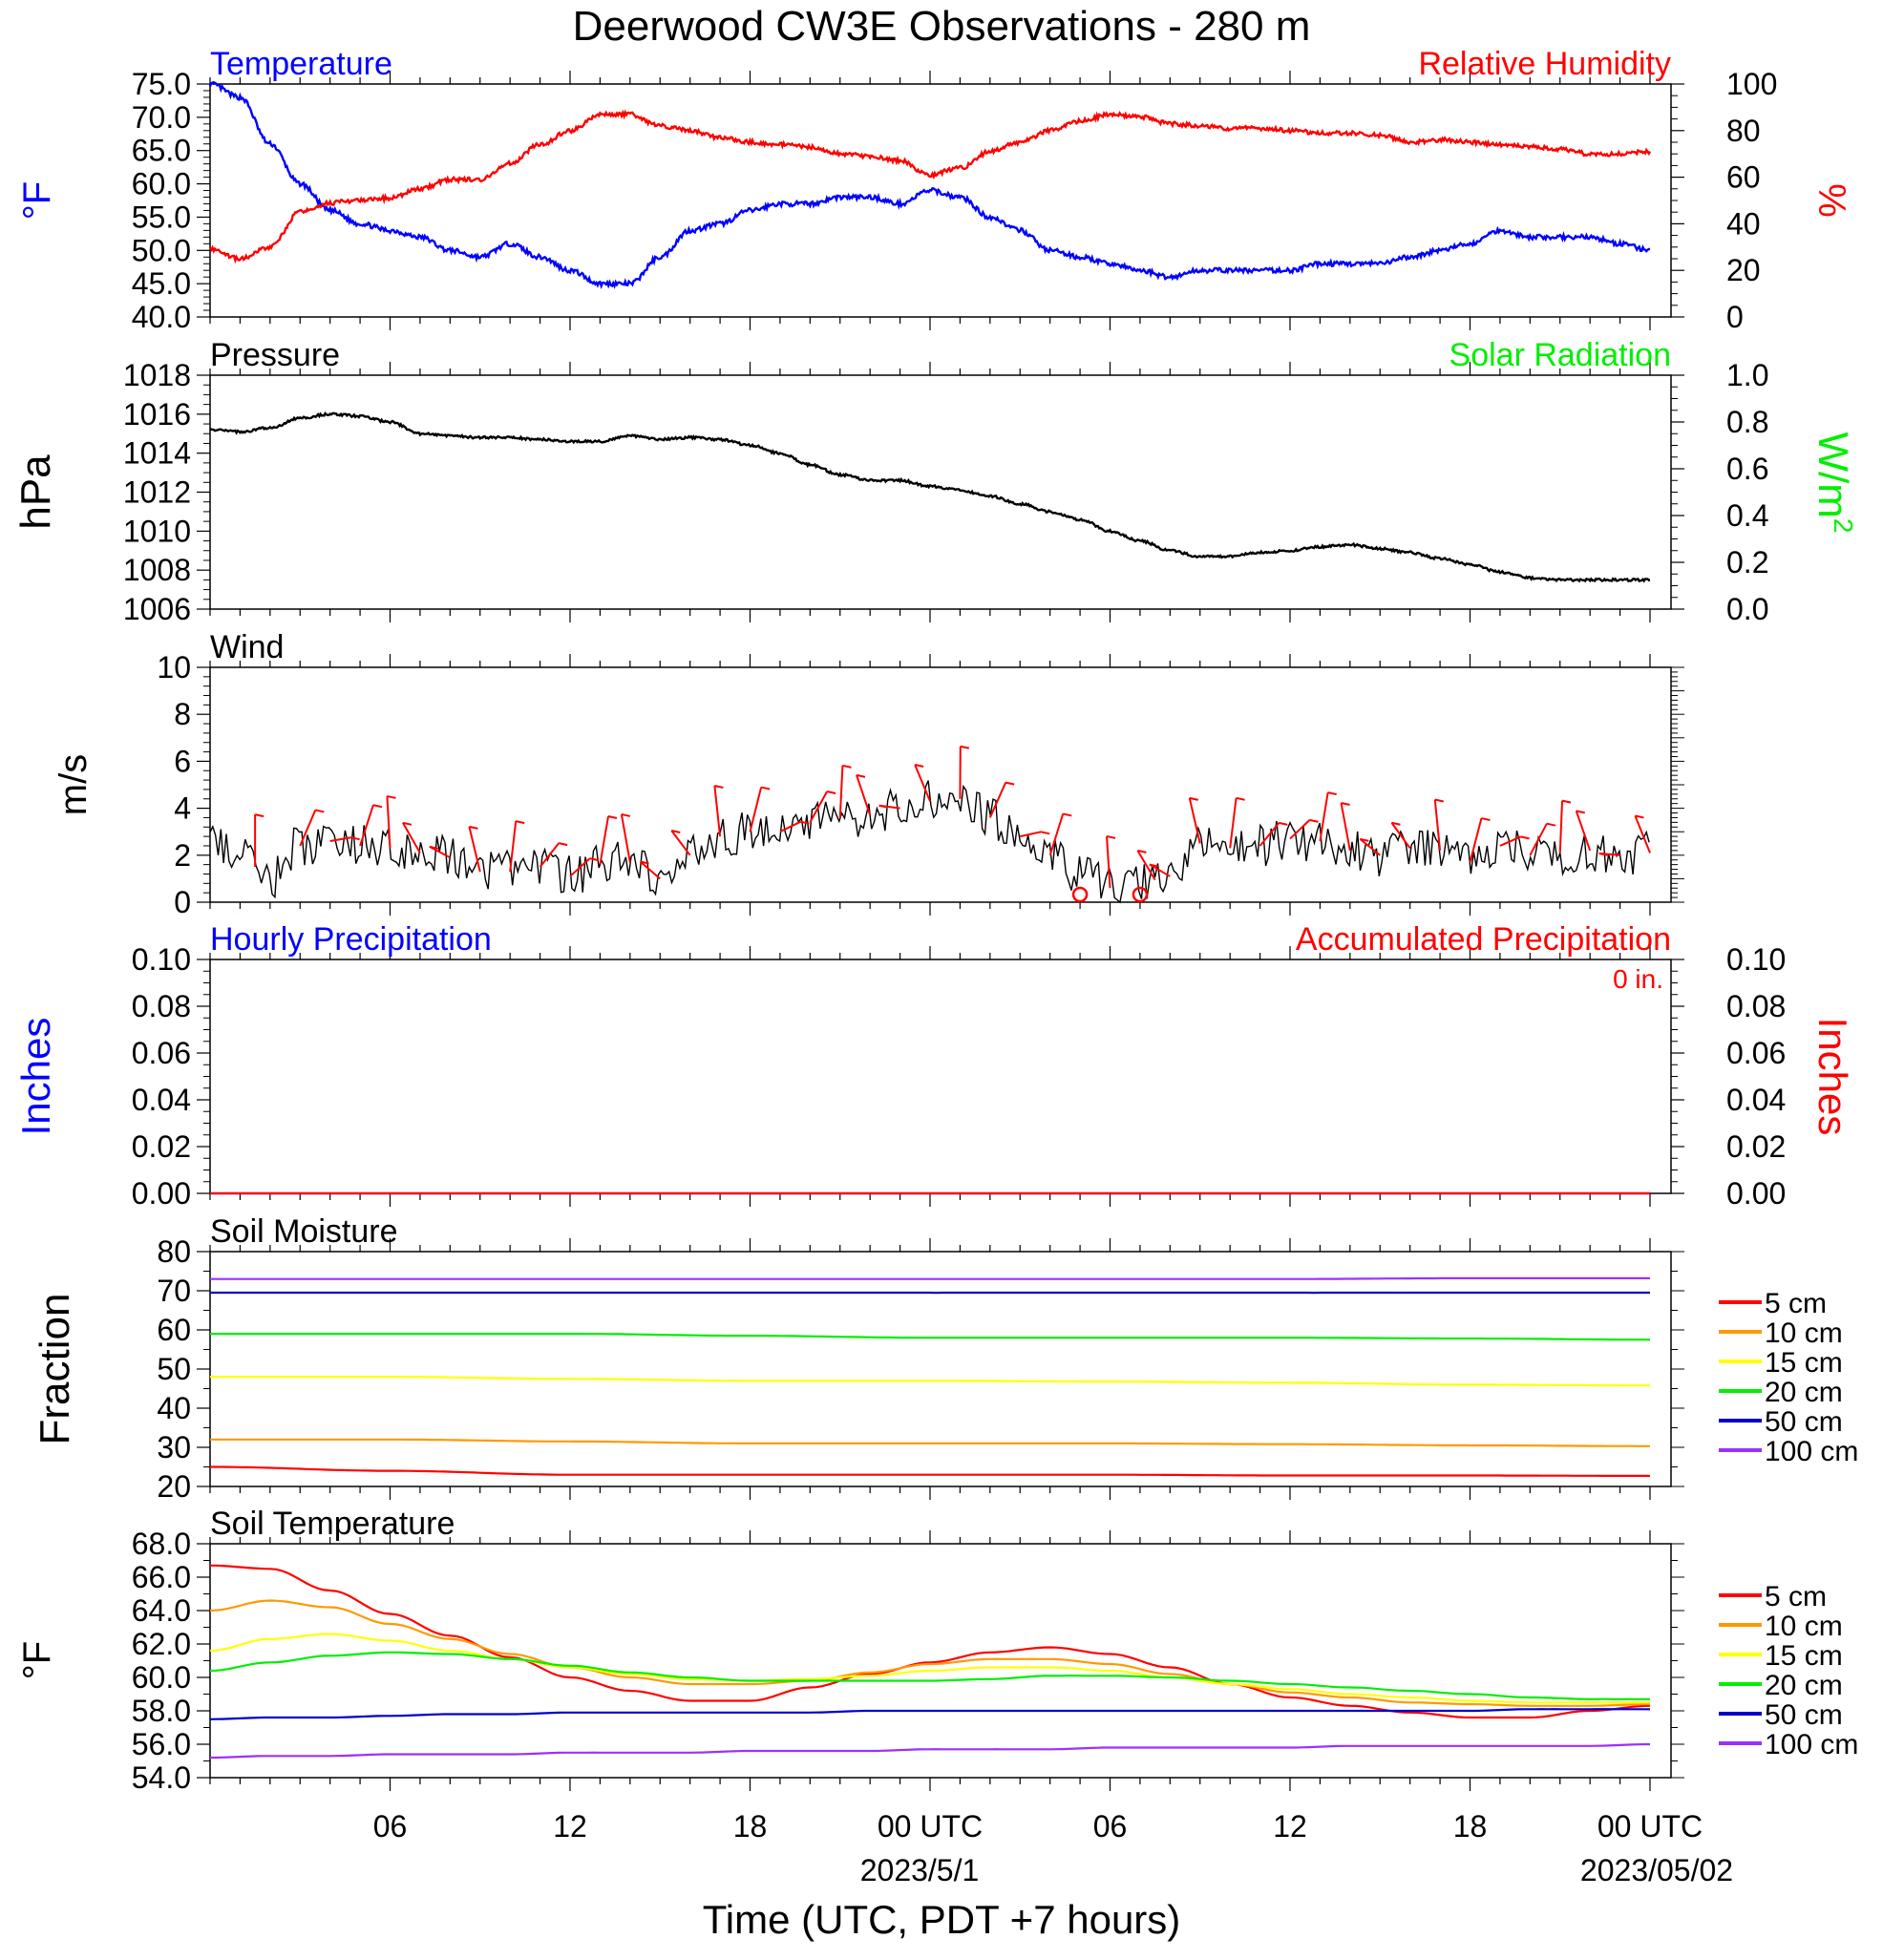  What do you see at coordinates (174, 1291) in the screenshot?
I see `y-tick-label: 70` at bounding box center [174, 1291].